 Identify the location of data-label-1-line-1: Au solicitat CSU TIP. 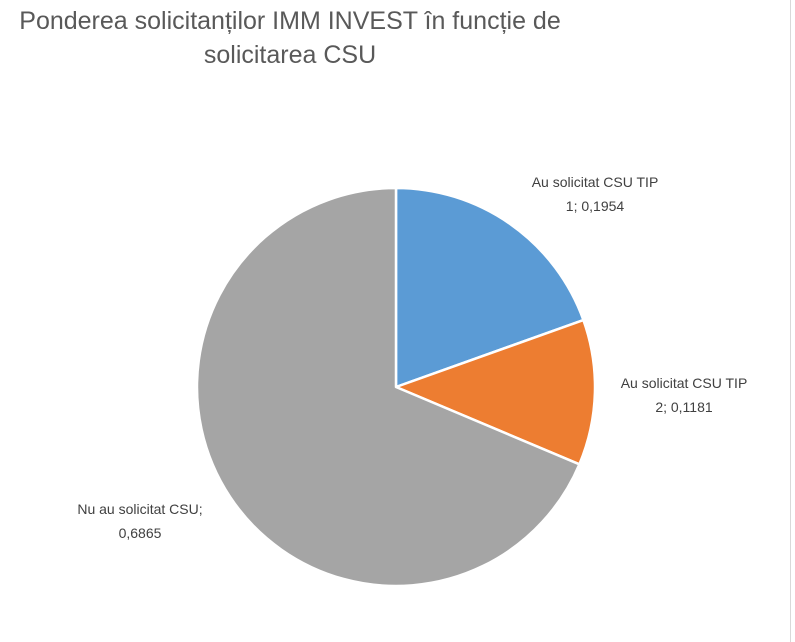
(595, 182).